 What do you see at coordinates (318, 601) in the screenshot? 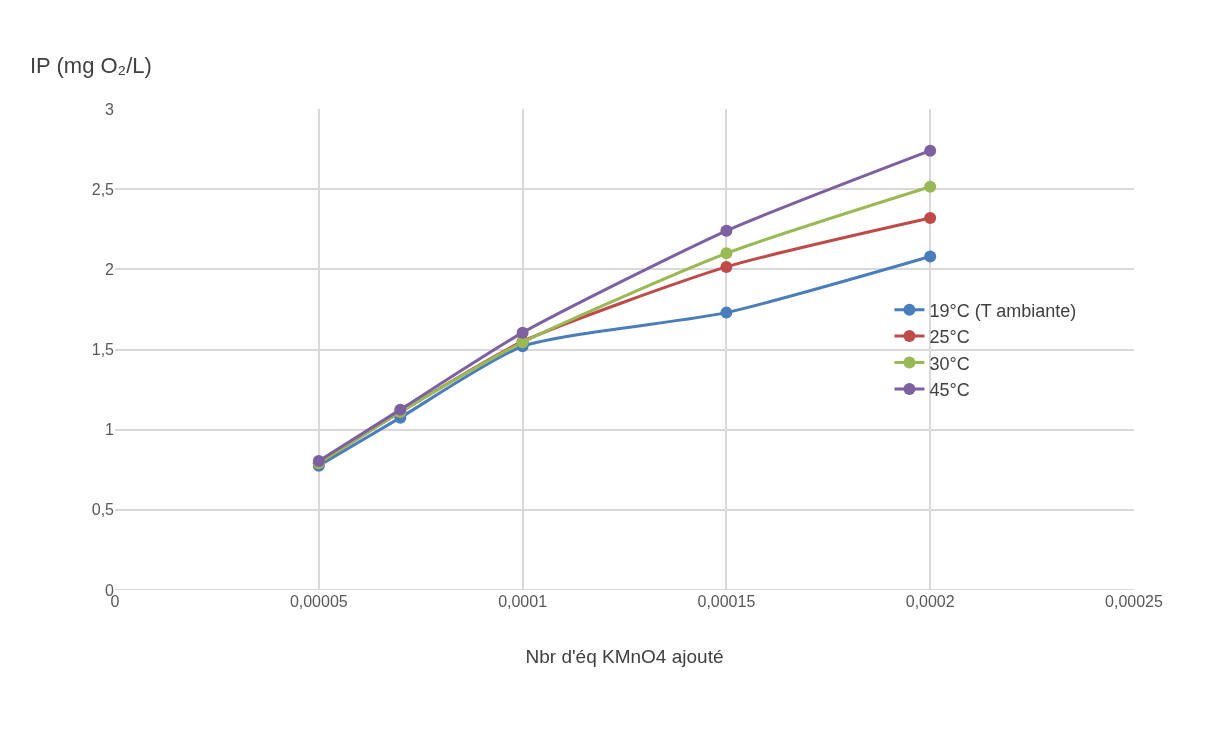
I see `x-tick-label: 0,00005` at bounding box center [318, 601].